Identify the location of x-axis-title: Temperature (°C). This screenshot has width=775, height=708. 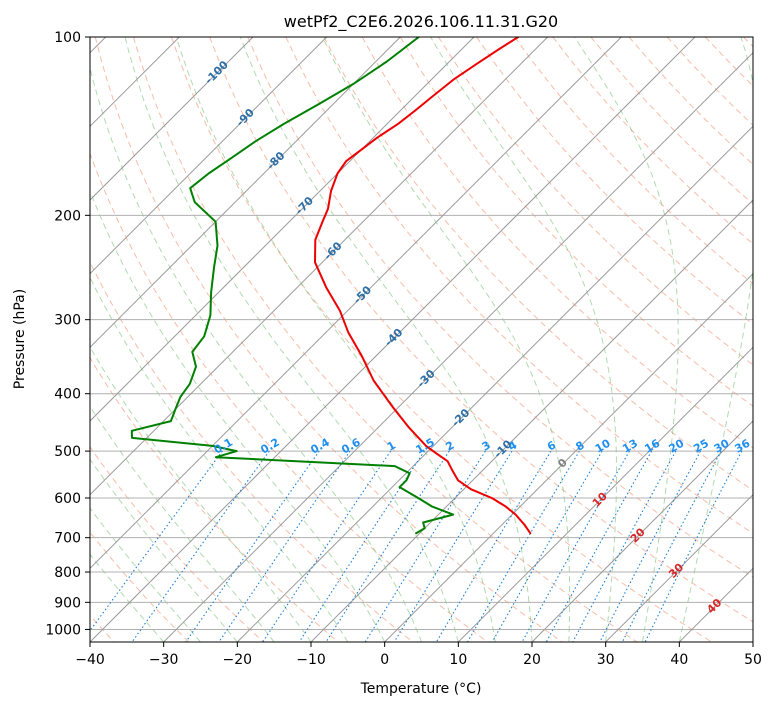
(421, 689).